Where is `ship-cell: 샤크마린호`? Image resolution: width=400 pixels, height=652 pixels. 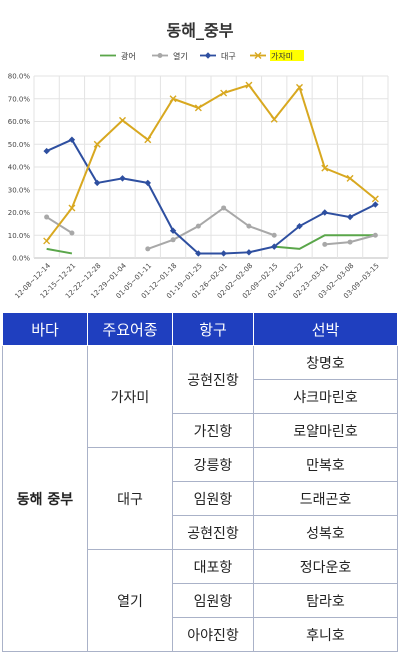 ship-cell: 샤크마린호 is located at coordinates (325, 396).